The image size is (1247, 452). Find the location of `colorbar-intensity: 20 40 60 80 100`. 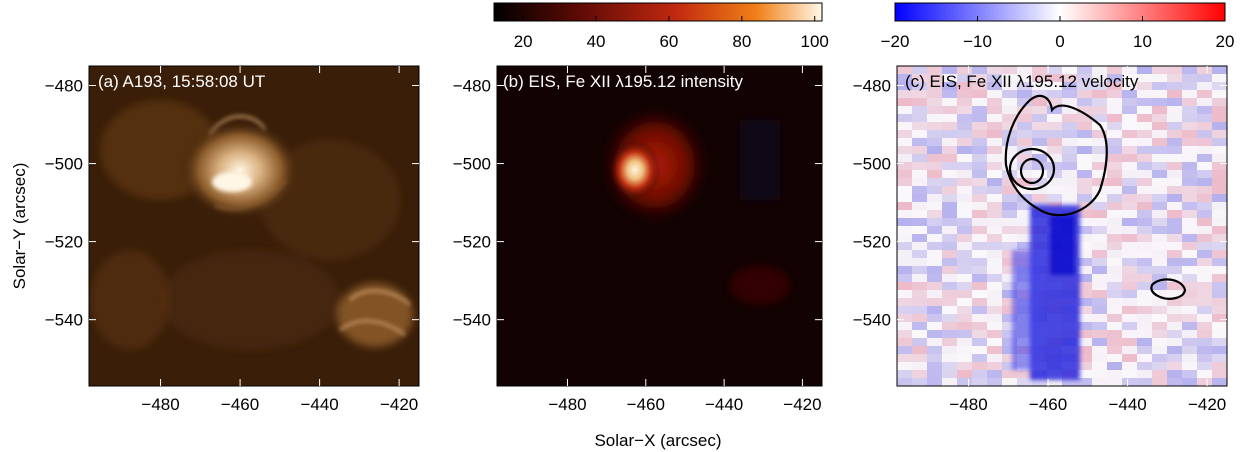

colorbar-intensity: 20 40 60 80 100 is located at coordinates (661, 26).